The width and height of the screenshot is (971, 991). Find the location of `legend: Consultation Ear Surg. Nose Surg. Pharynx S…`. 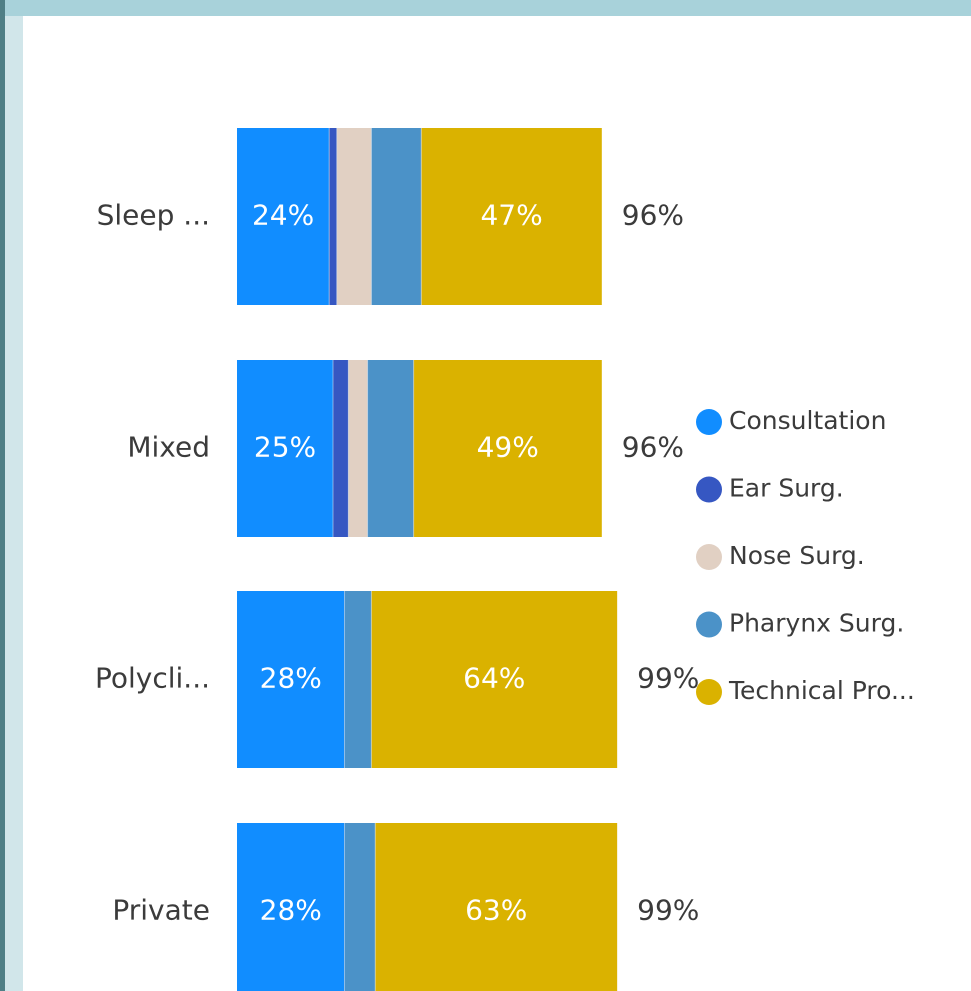

legend: Consultation Ear Surg. Nose Surg. Pharynx S… is located at coordinates (805, 555).